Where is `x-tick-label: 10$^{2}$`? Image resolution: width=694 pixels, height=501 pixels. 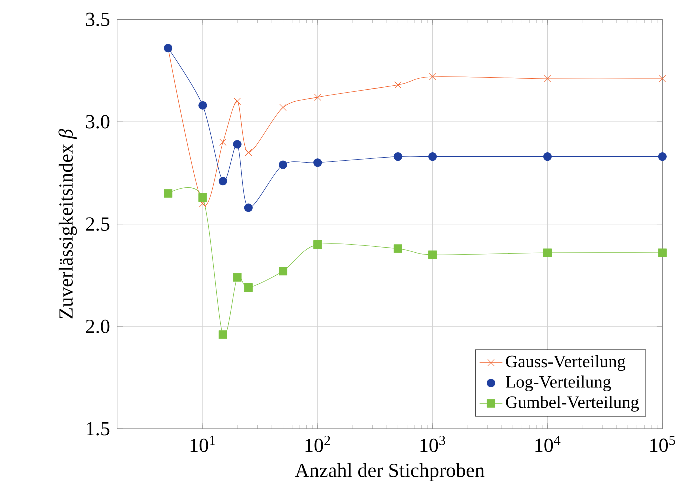 x-tick-label: 10$^{2}$ is located at coordinates (318, 444).